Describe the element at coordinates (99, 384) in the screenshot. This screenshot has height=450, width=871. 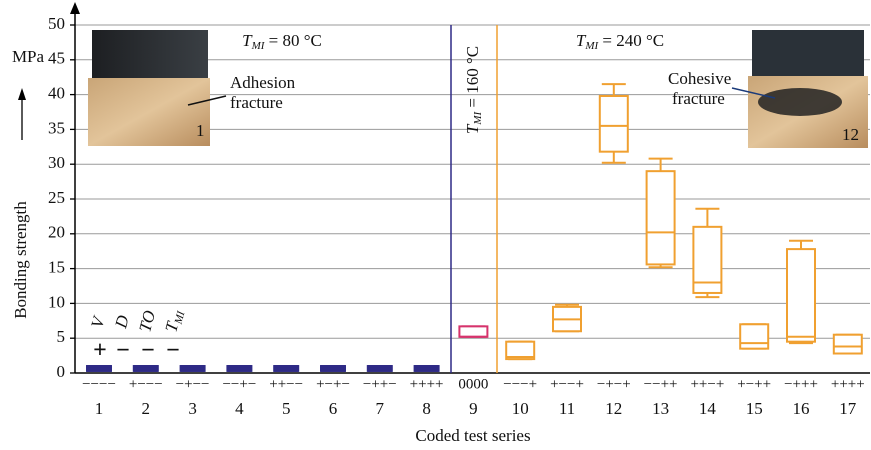
I see `x-code-label: −−−−` at that location.